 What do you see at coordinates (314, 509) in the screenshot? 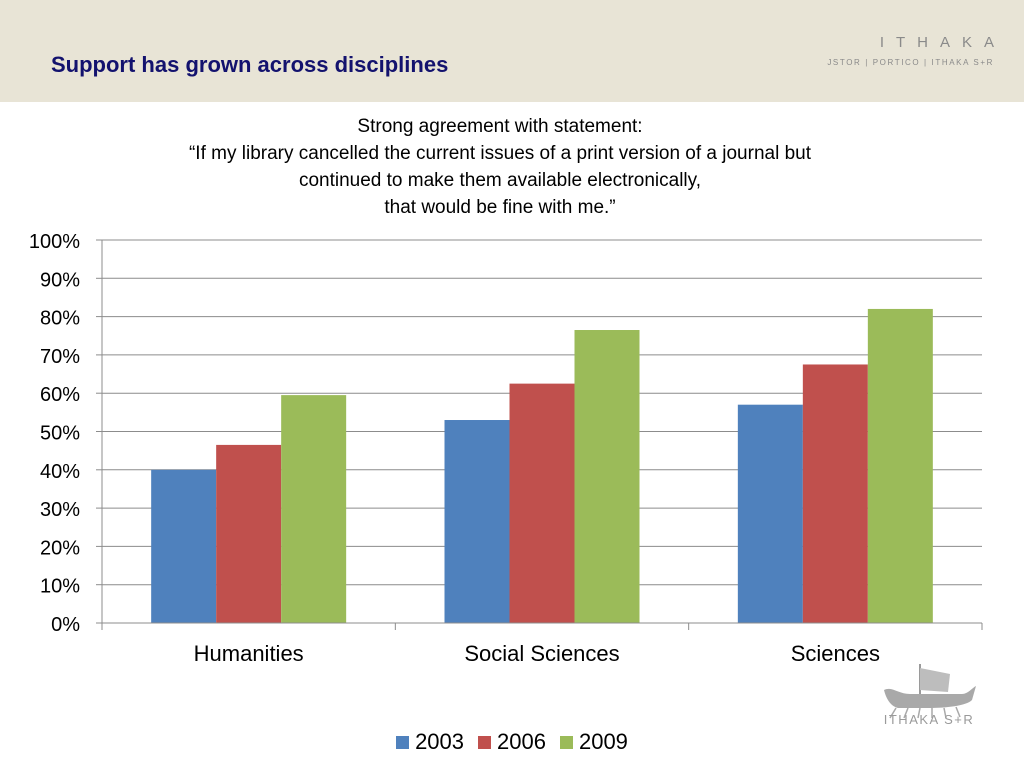
I see `bar-2009-humanities` at bounding box center [314, 509].